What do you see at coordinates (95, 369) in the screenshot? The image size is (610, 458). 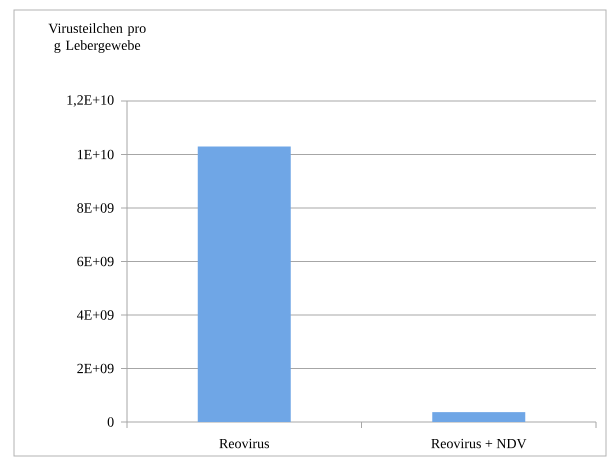 I see `y-tick-label: 2E+09` at bounding box center [95, 369].